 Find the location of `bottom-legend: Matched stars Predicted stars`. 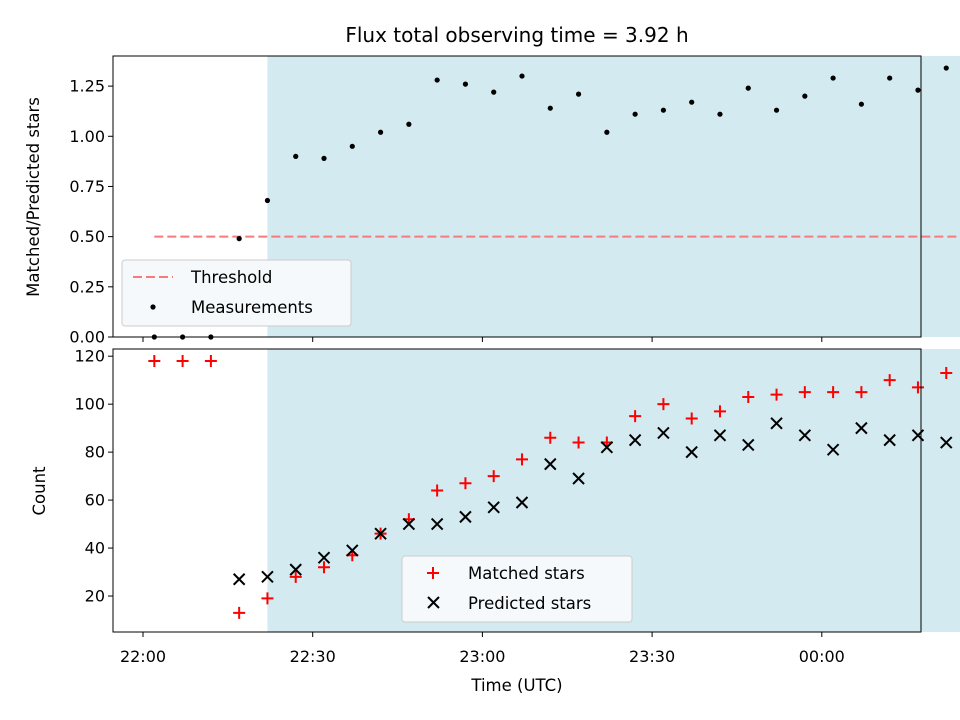

bottom-legend: Matched stars Predicted stars is located at coordinates (517, 589).